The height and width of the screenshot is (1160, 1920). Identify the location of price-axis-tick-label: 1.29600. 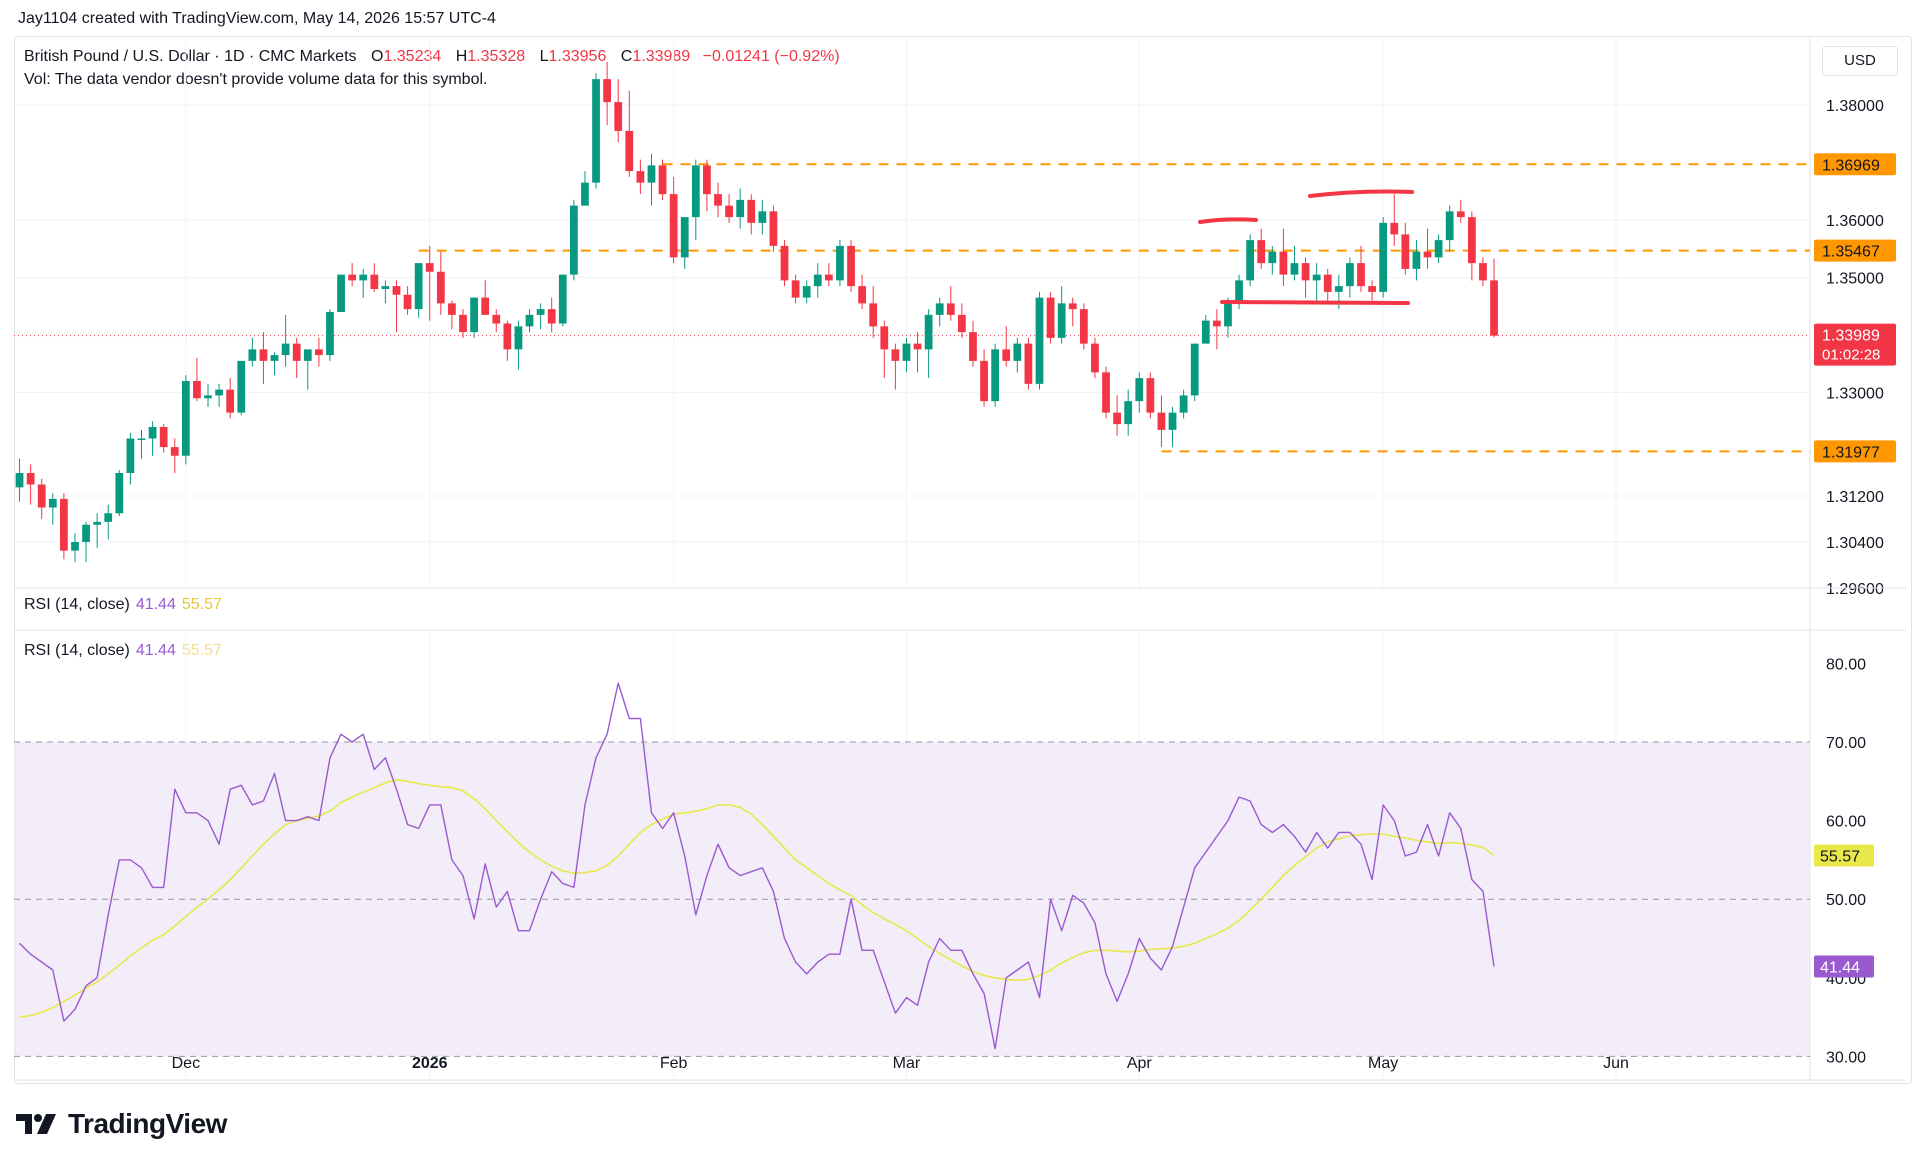
(1855, 589).